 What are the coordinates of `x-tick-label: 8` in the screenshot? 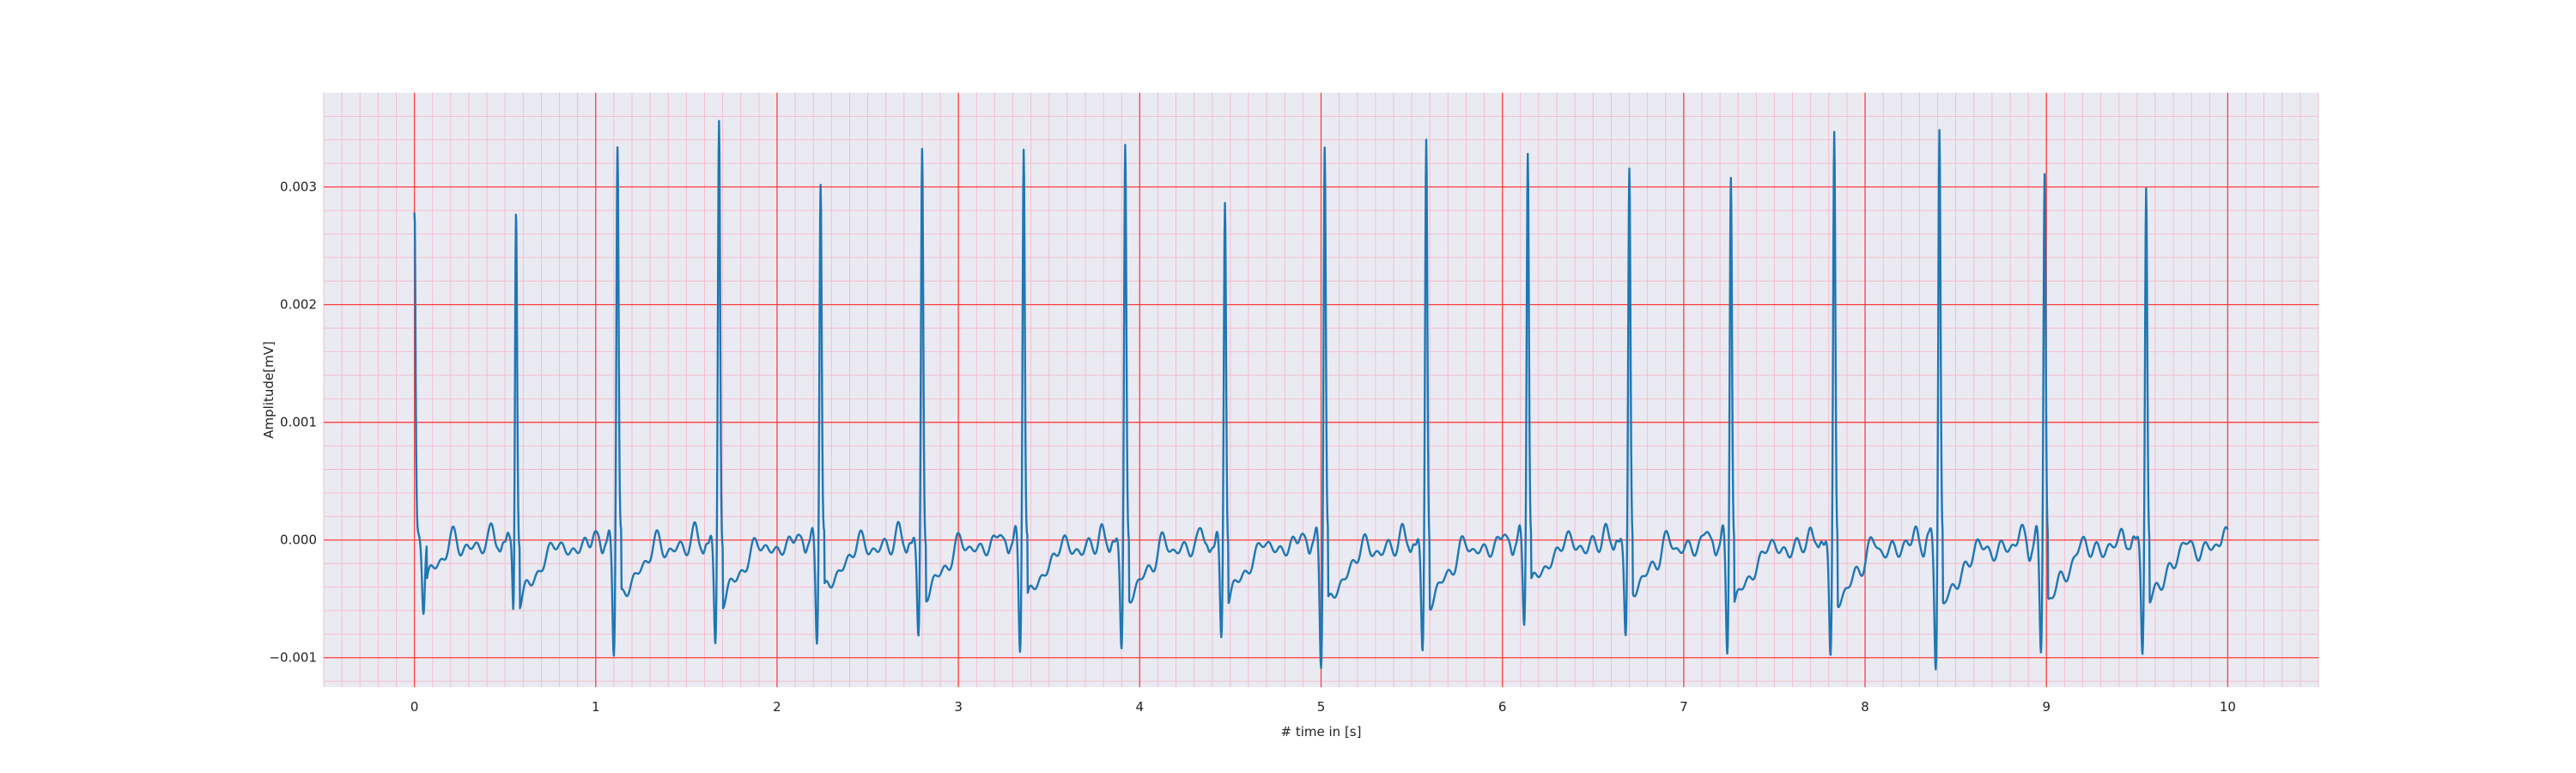 It's located at (1865, 707).